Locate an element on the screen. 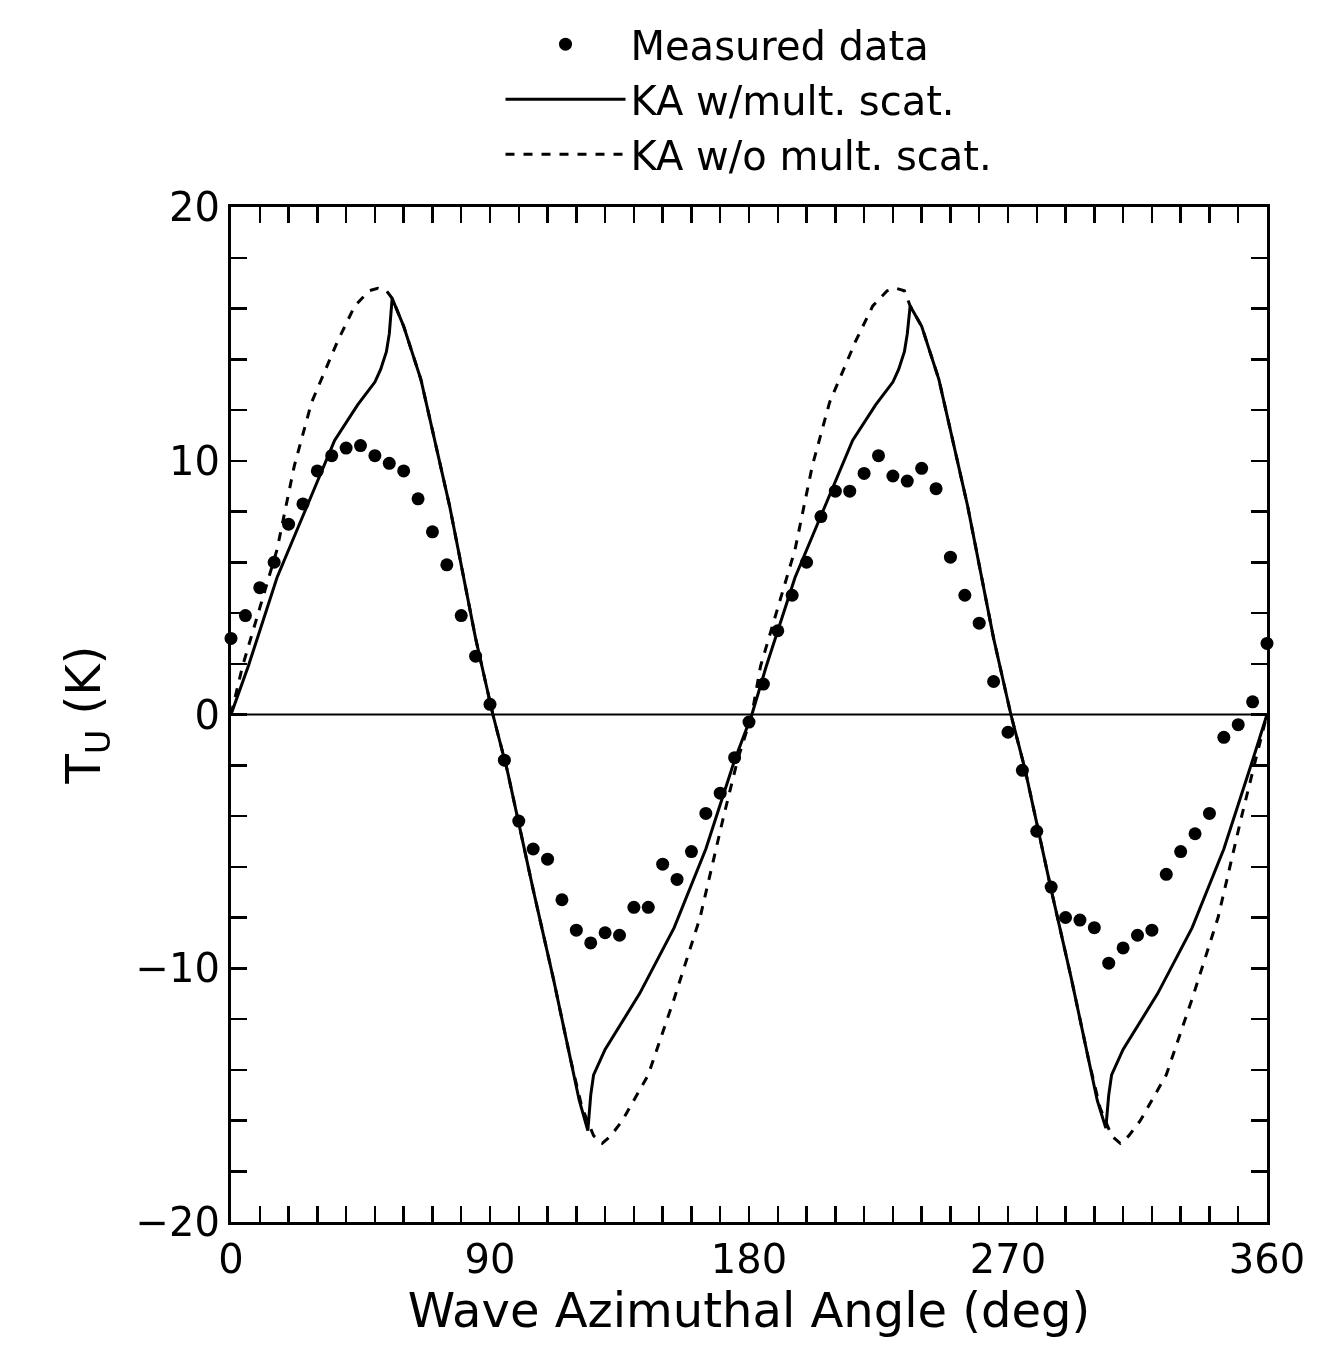 This screenshot has height=1361, width=1325. y-tick-label: 10 is located at coordinates (194, 460).